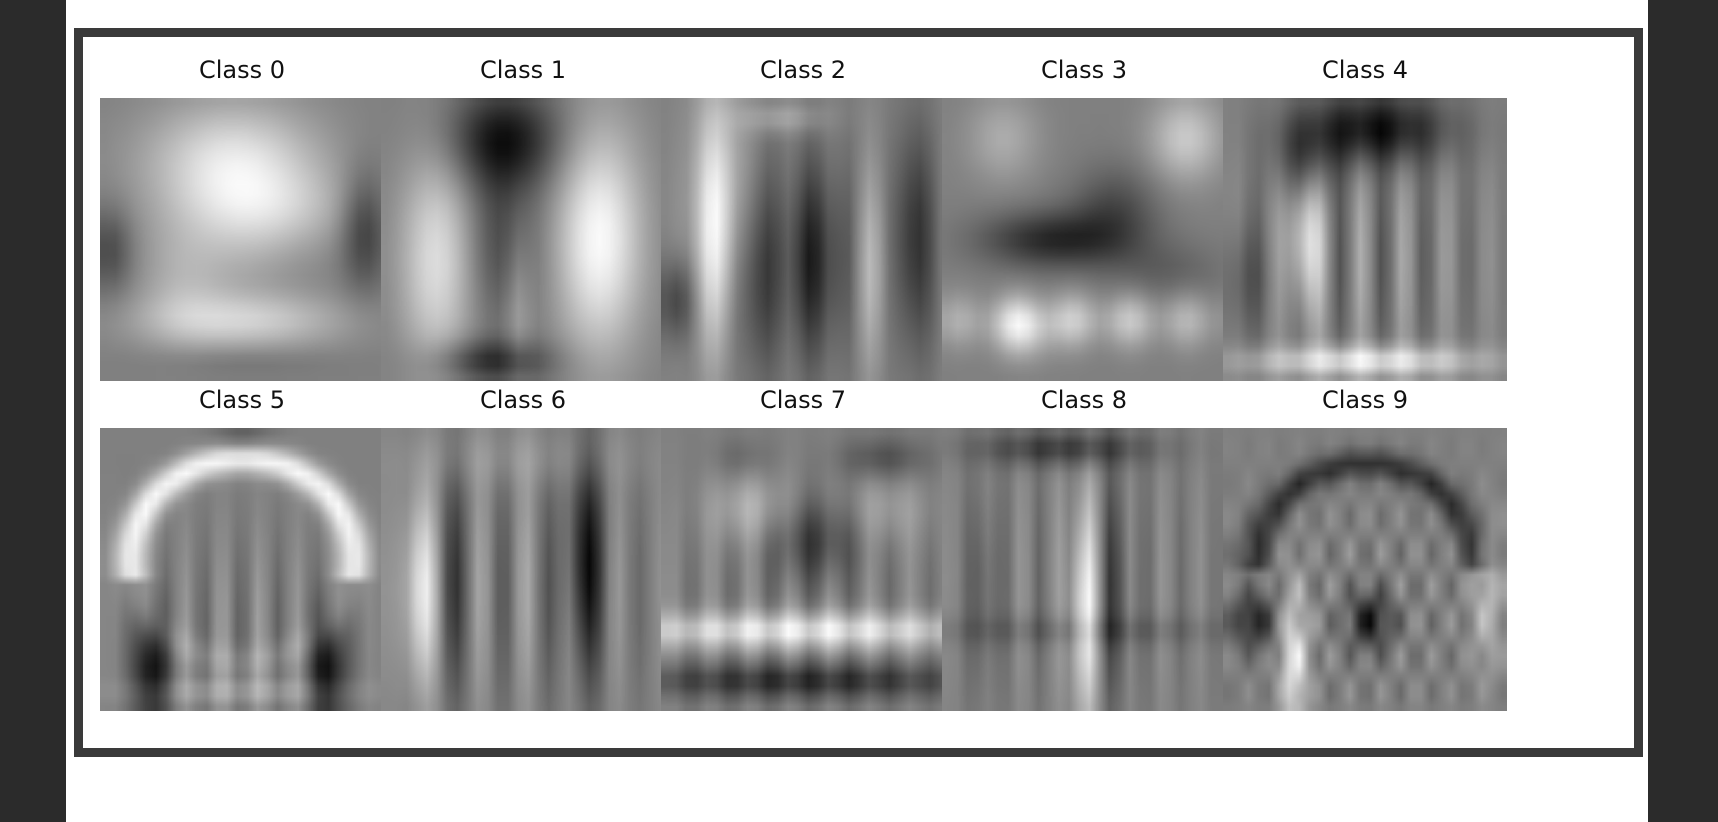 The image size is (1718, 822). I want to click on class-5-title: Class 5, so click(242, 400).